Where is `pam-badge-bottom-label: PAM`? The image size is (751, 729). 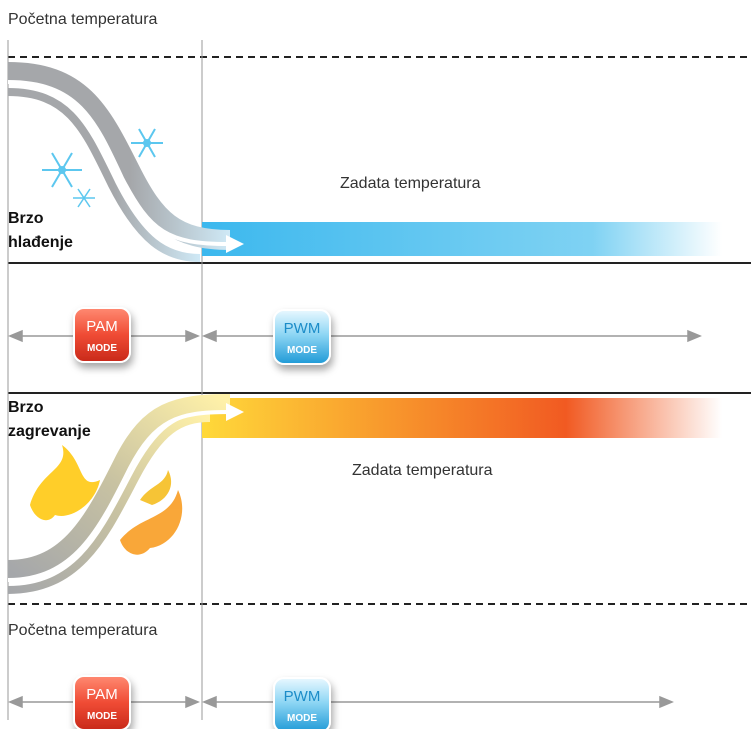 pam-badge-bottom-label: PAM is located at coordinates (101, 694).